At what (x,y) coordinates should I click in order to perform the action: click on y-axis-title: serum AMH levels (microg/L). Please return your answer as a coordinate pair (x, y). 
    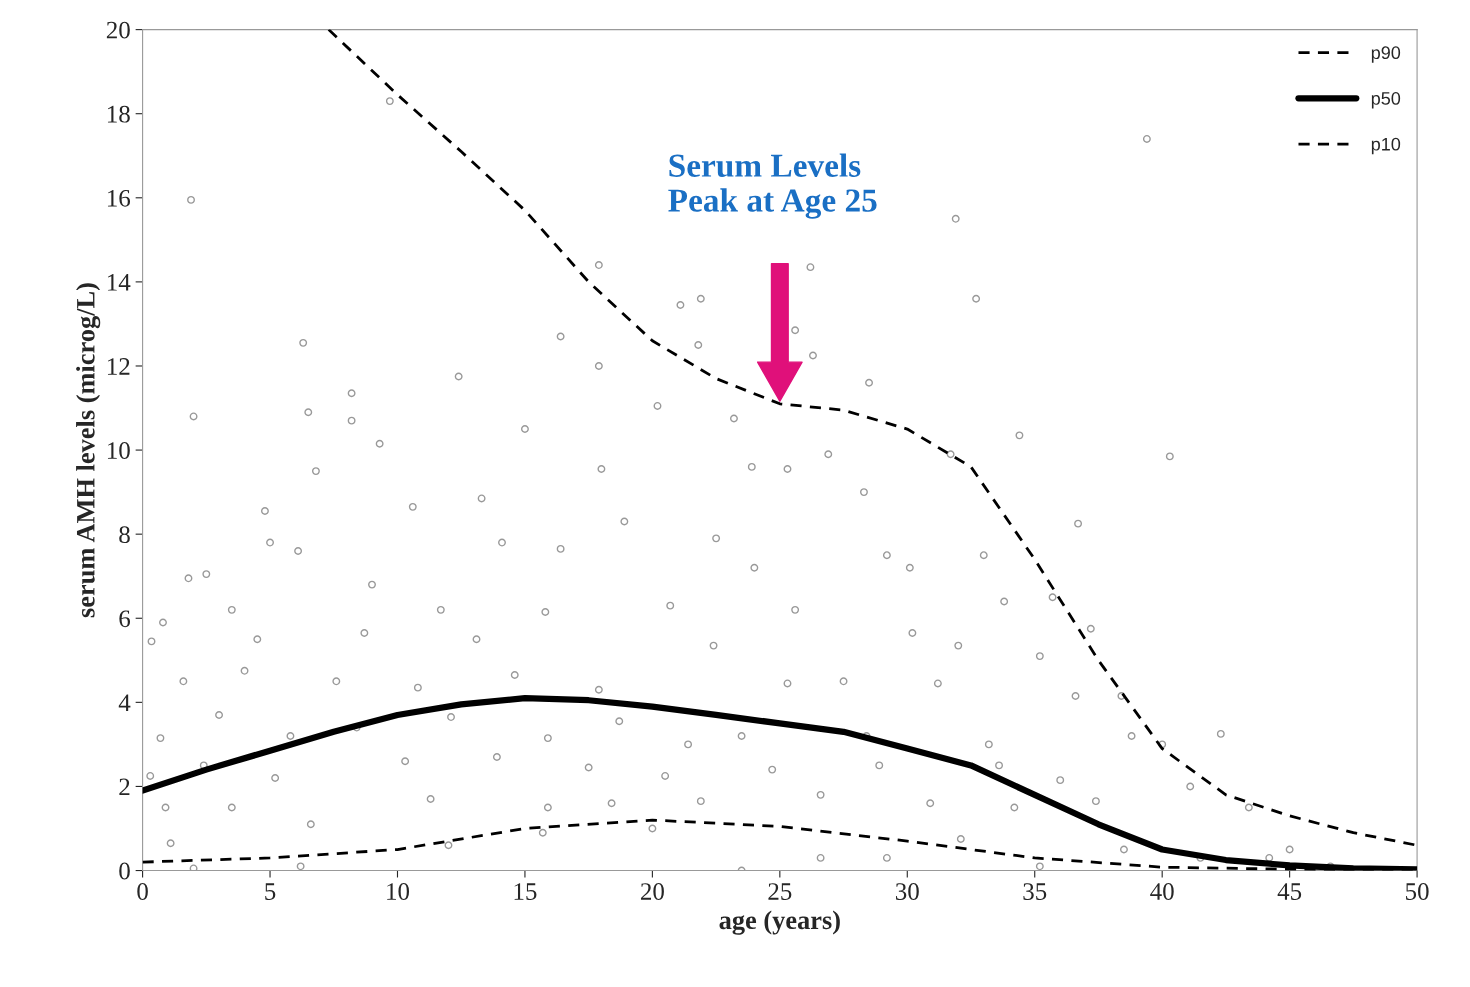
    Looking at the image, I should click on (88, 450).